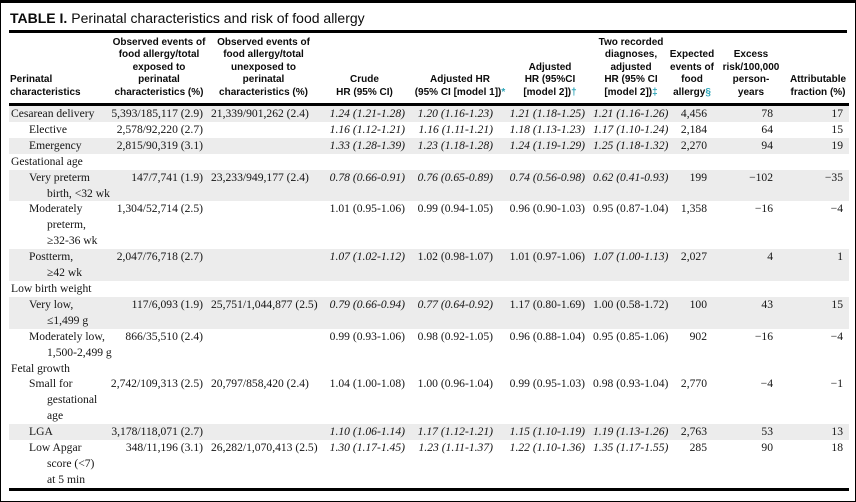 This screenshot has width=856, height=502. What do you see at coordinates (460, 162) in the screenshot?
I see `cell-model1` at bounding box center [460, 162].